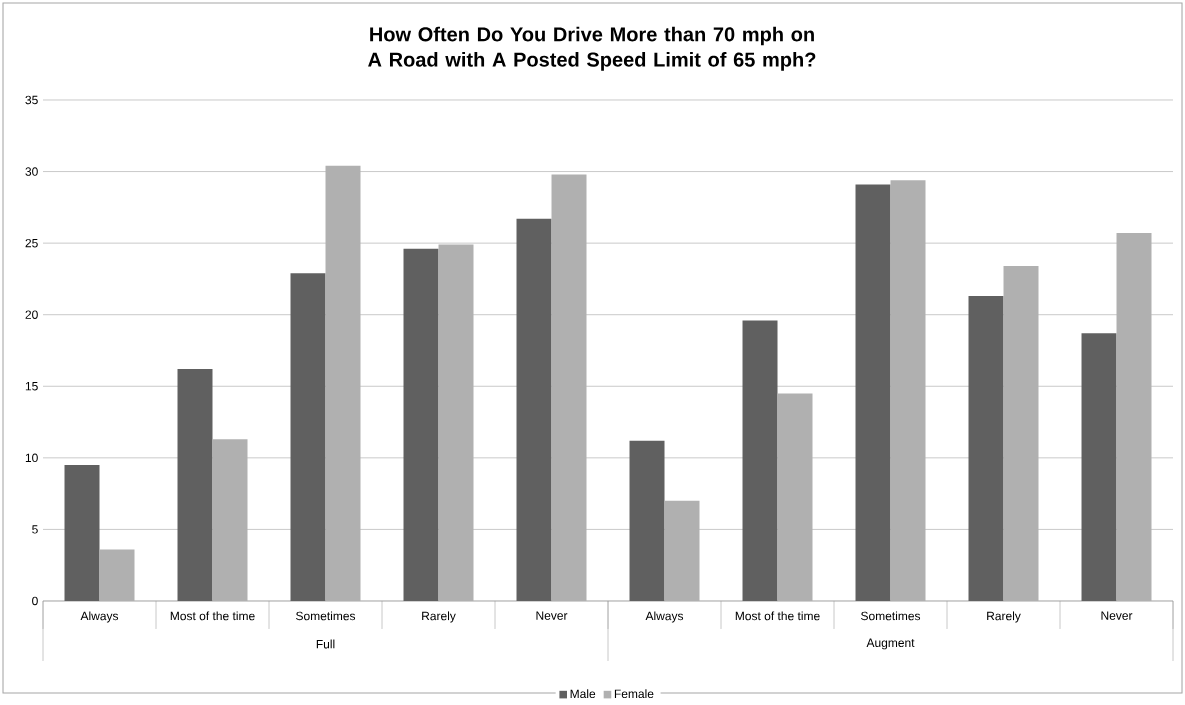 This screenshot has width=1185, height=705. What do you see at coordinates (890, 644) in the screenshot?
I see `text: Augment` at bounding box center [890, 644].